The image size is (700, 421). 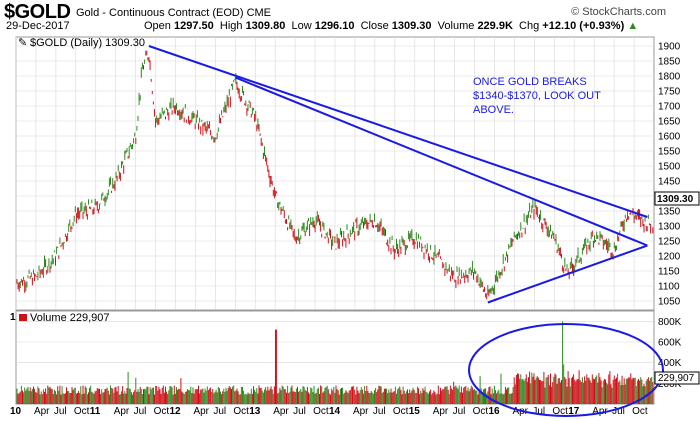 I want to click on volume-swatch, so click(x=23, y=317).